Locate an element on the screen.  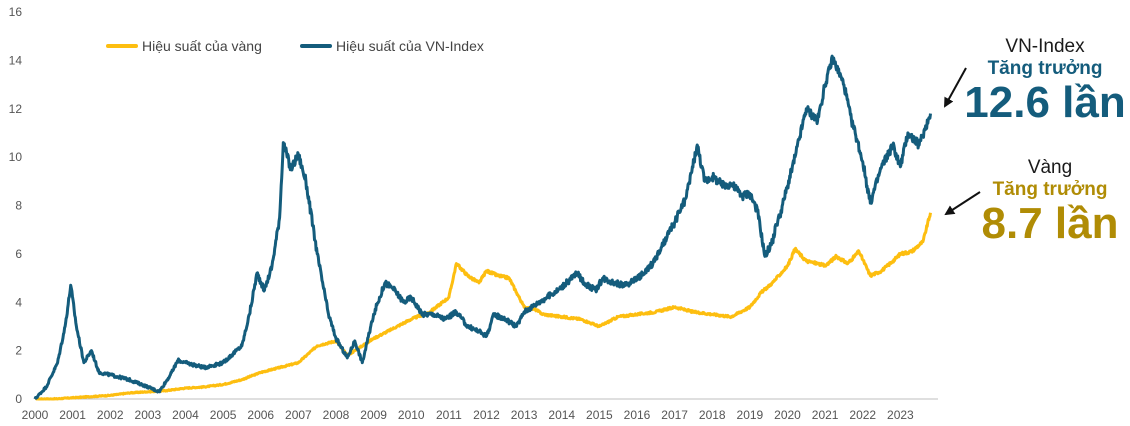
x-tick-label: 2021 is located at coordinates (825, 415).